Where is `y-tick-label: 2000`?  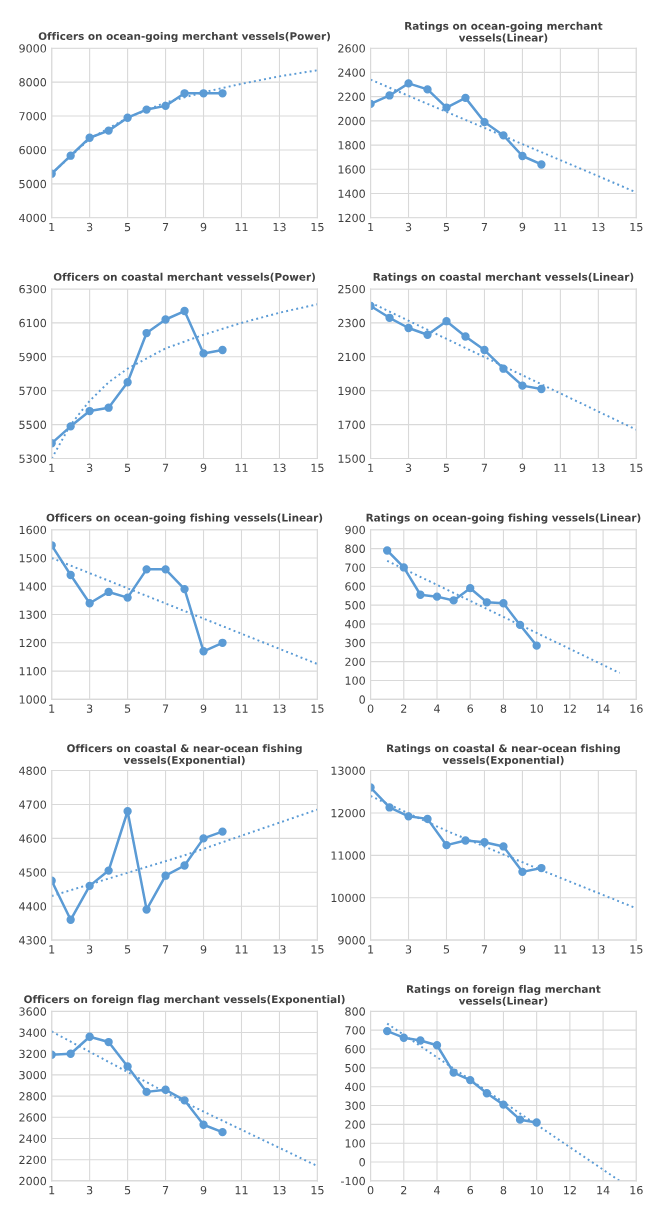
y-tick-label: 2000 is located at coordinates (351, 121).